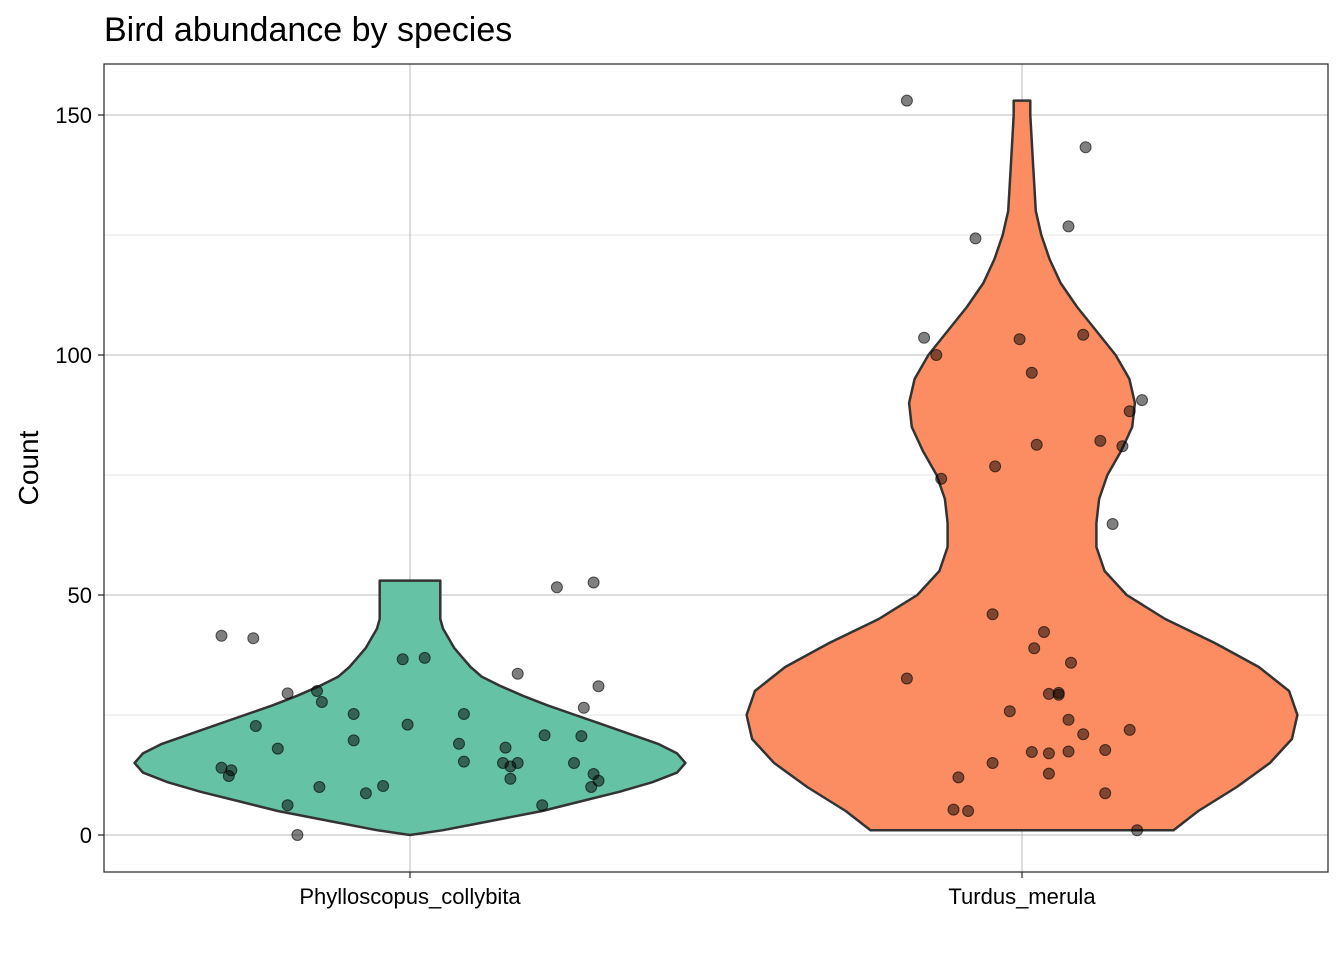  What do you see at coordinates (86, 835) in the screenshot?
I see `y-tick-label: 0` at bounding box center [86, 835].